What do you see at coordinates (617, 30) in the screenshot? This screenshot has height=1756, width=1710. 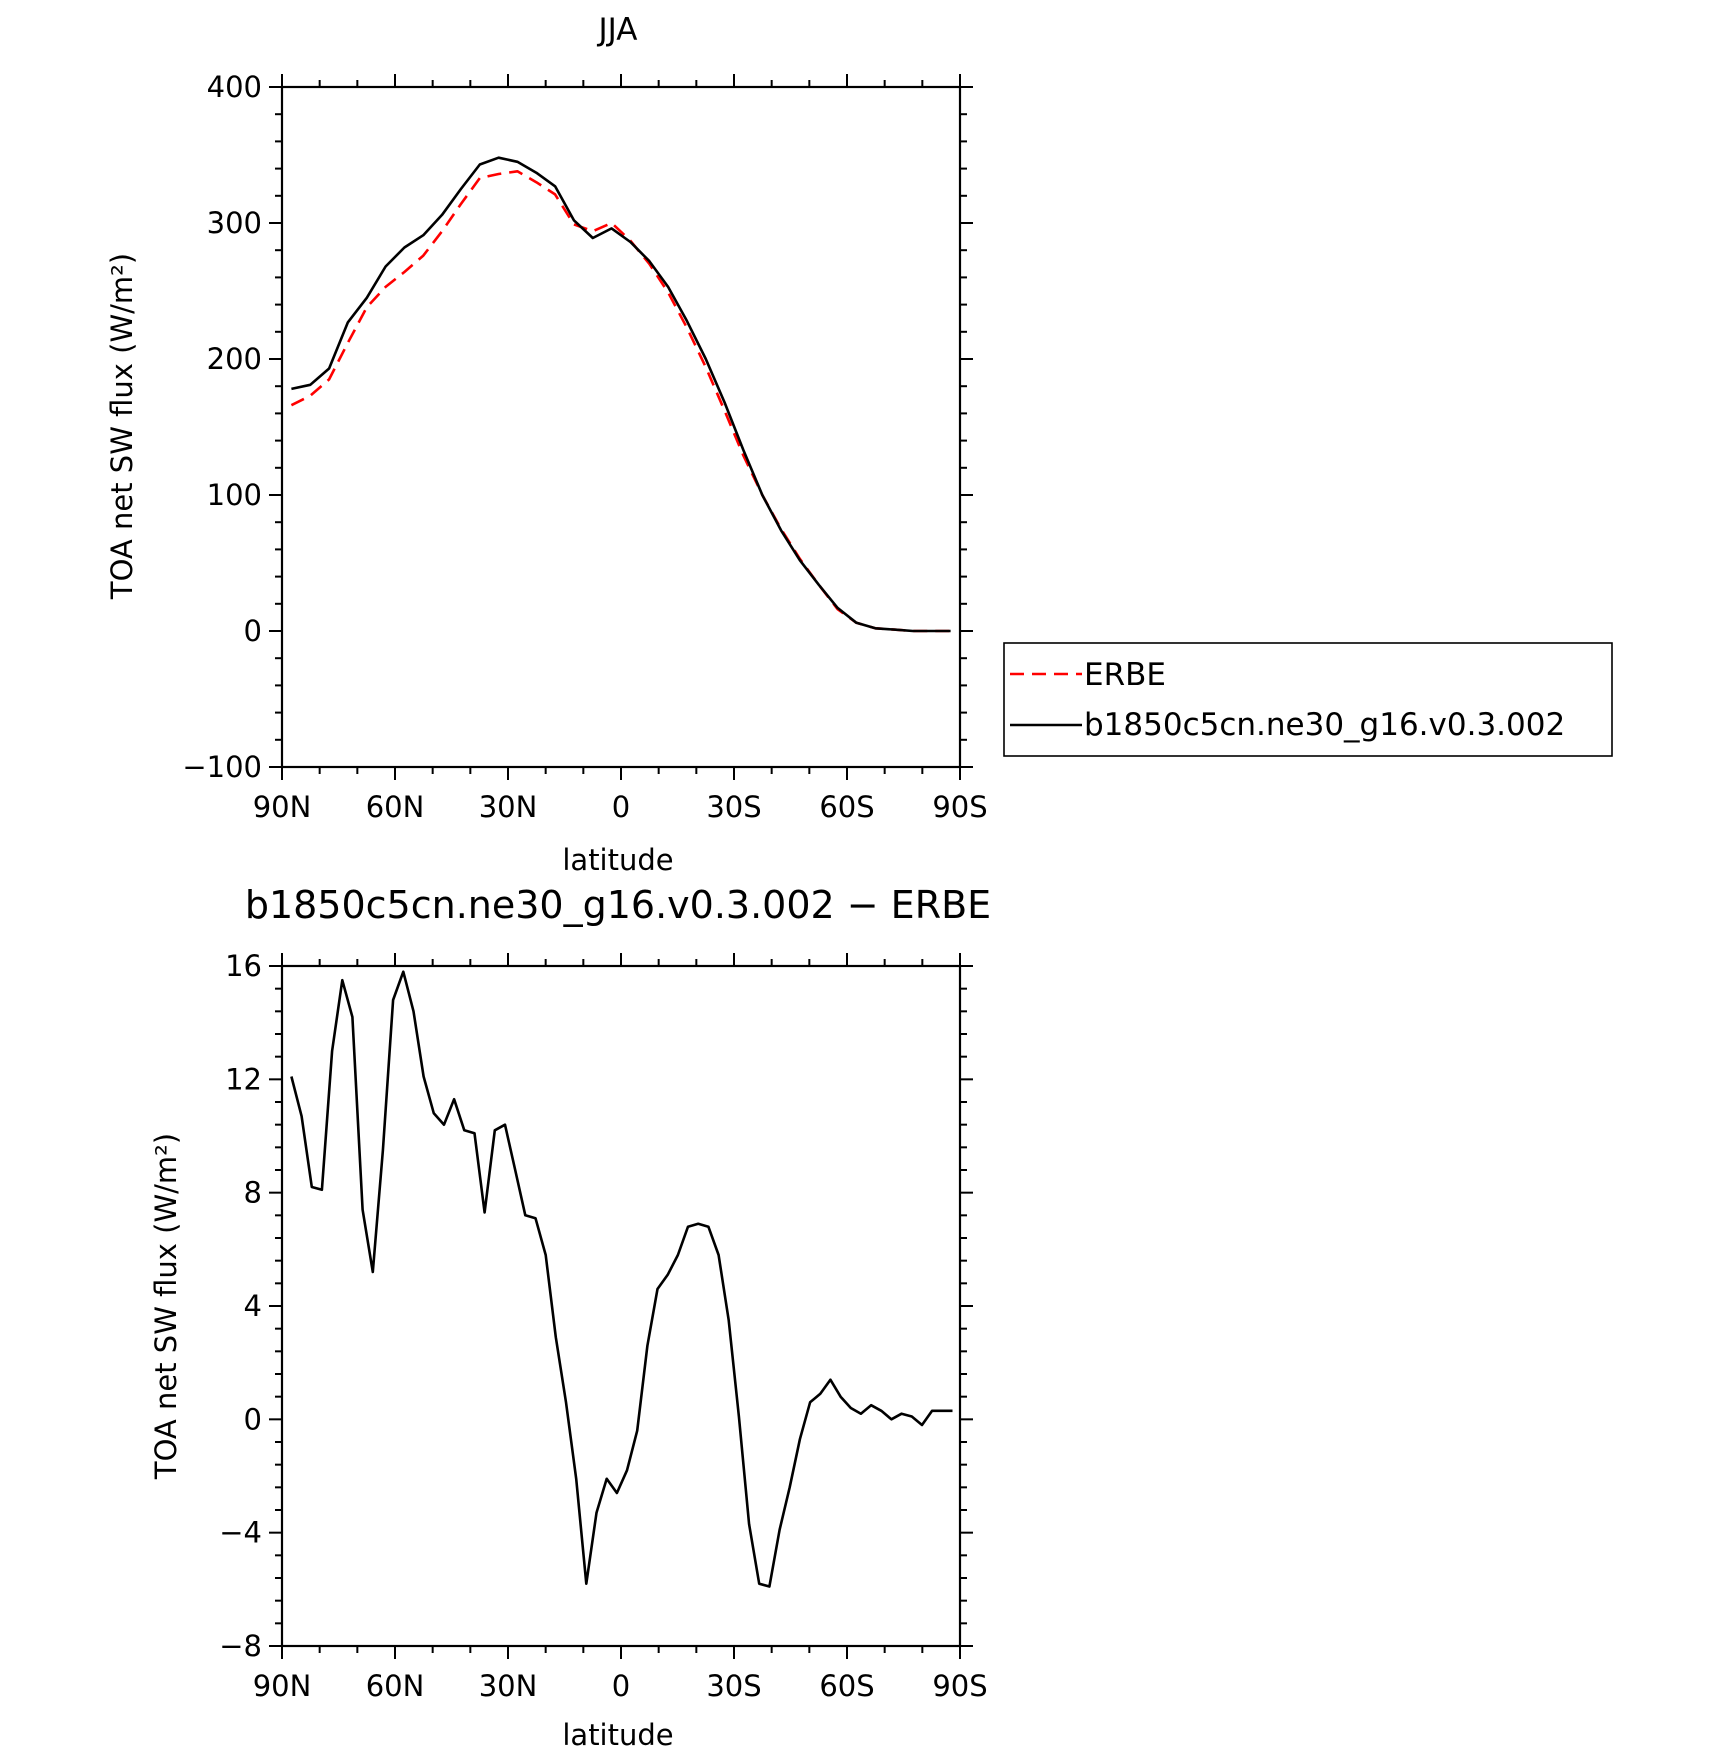 I see `chart-title: JJA` at bounding box center [617, 30].